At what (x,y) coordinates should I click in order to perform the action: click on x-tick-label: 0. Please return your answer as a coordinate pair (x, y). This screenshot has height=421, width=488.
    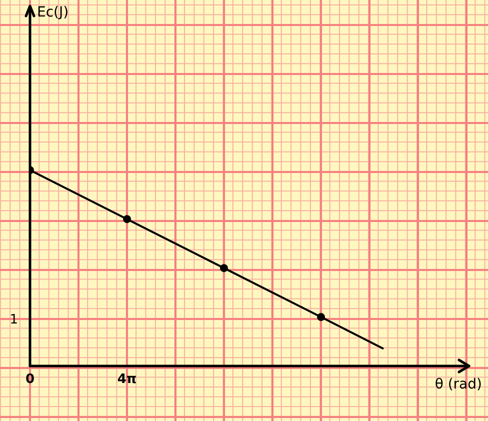
    Looking at the image, I should click on (30, 380).